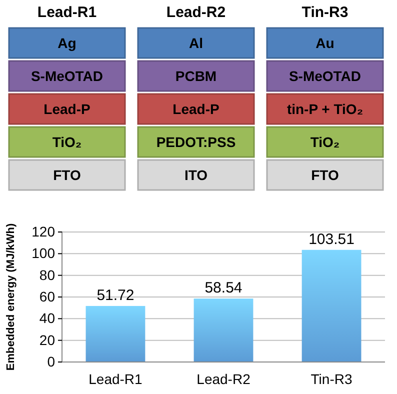  What do you see at coordinates (47, 318) in the screenshot?
I see `y-tick-label: 40` at bounding box center [47, 318].